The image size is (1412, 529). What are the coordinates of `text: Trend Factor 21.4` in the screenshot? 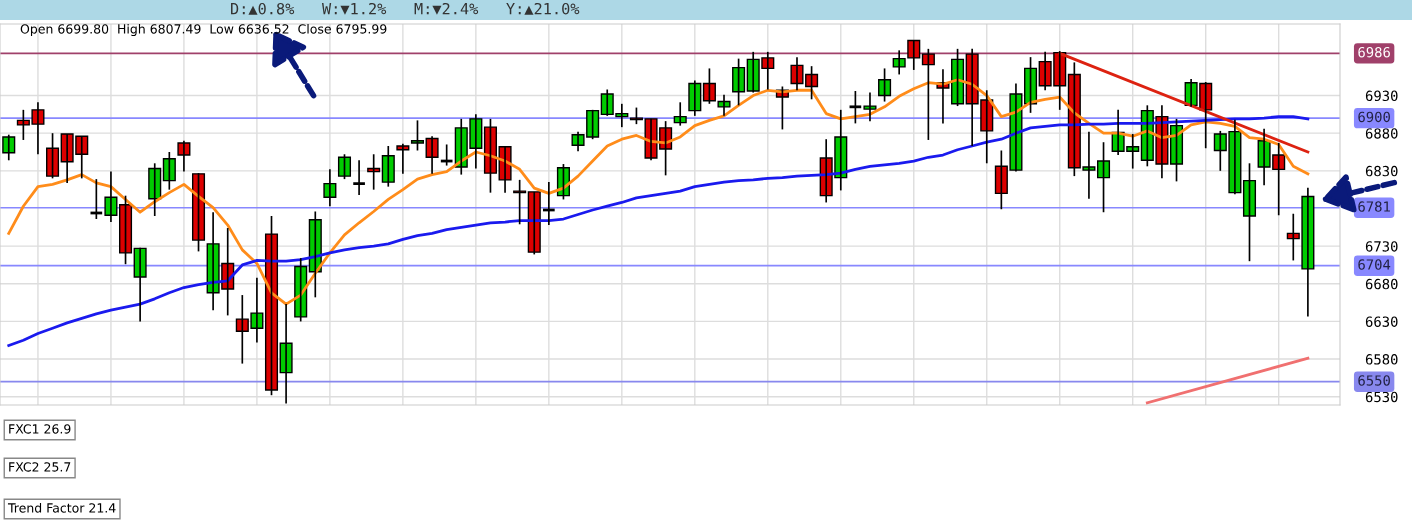 It's located at (61, 507).